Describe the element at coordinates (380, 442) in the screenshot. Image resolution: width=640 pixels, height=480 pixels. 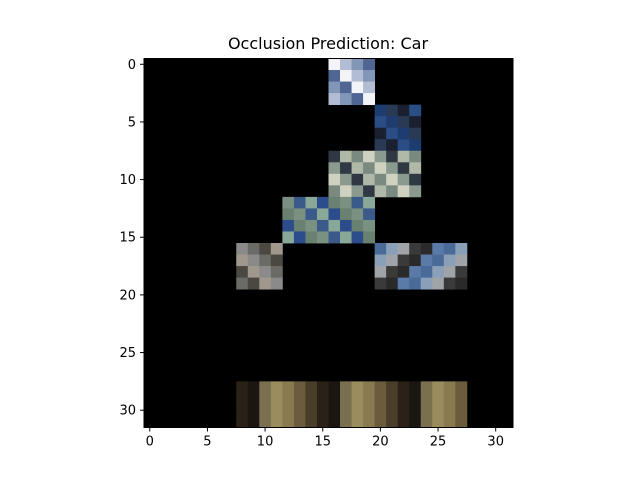
I see `x-tick-label: 20` at that location.